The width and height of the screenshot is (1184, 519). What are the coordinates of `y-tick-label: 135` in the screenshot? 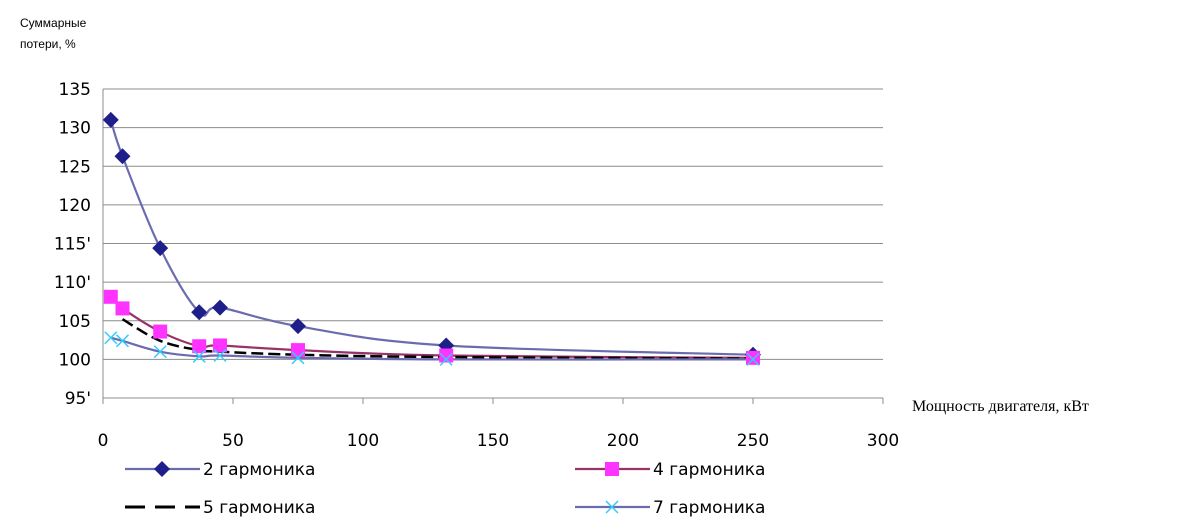 It's located at (75, 90).